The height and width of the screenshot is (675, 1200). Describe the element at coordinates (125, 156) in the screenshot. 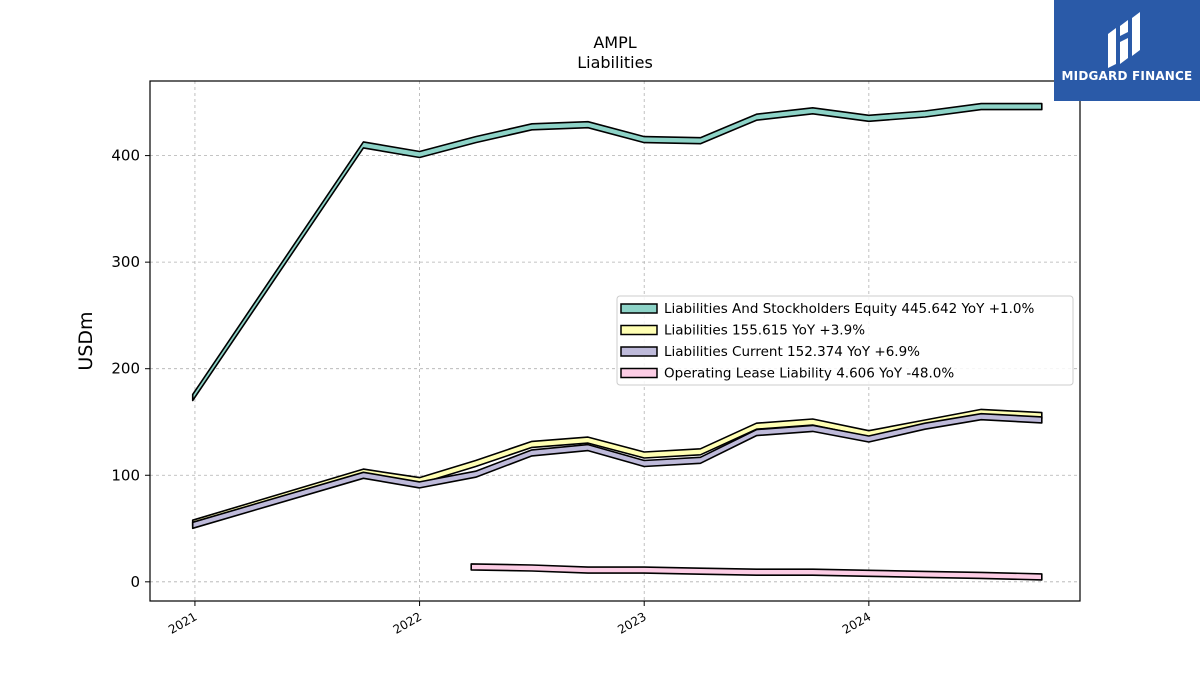

I see `y-tick-label: 400` at that location.